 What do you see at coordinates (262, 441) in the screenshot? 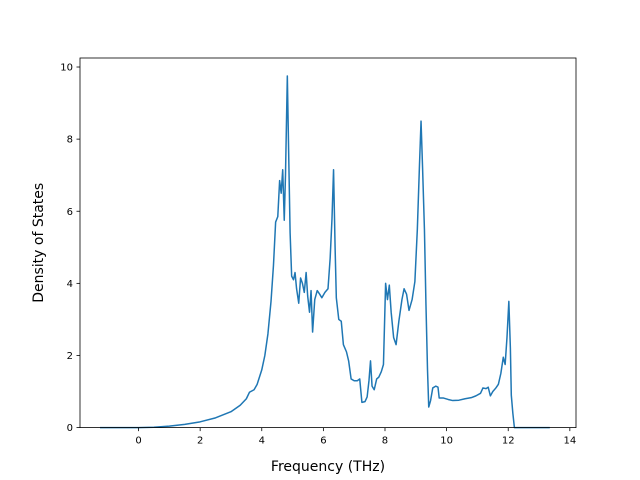
I see `x-tick-label: 4` at bounding box center [262, 441].